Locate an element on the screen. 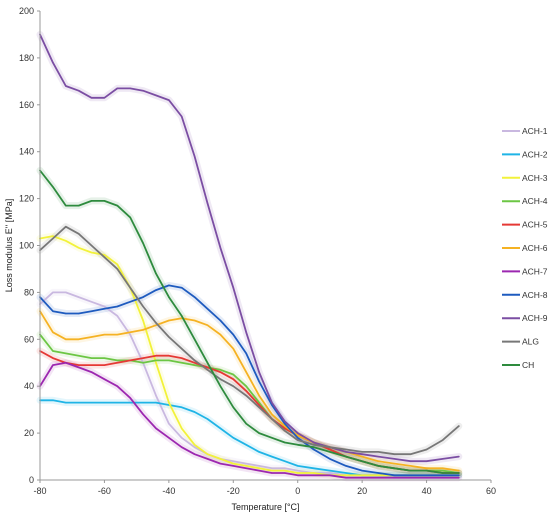 The image size is (550, 515). x-tick-label: -60 is located at coordinates (104, 491).